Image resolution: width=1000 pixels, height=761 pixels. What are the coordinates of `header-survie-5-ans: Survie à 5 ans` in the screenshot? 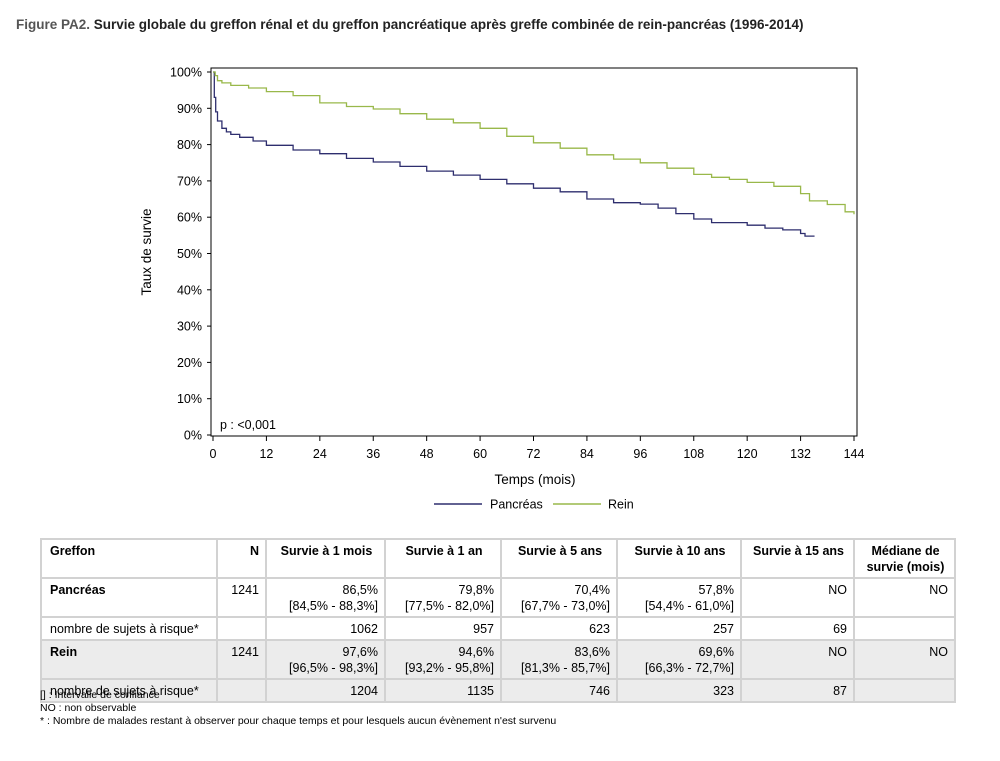 It's located at (559, 558).